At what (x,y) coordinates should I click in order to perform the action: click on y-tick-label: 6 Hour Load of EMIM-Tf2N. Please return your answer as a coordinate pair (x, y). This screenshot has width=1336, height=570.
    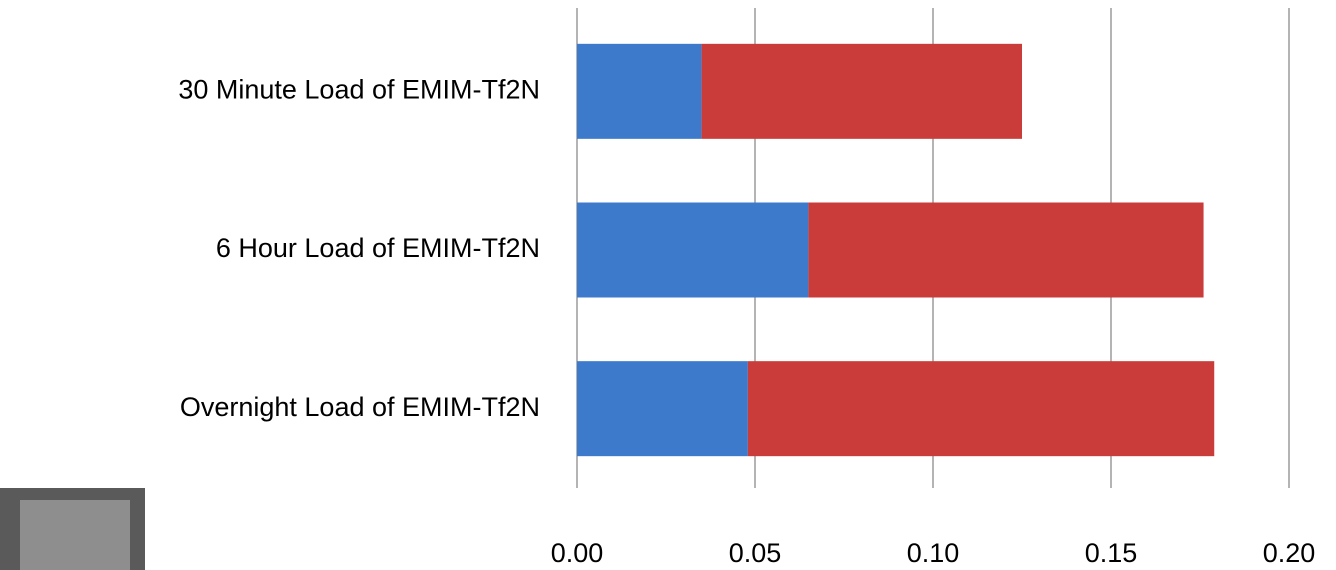
    Looking at the image, I should click on (378, 248).